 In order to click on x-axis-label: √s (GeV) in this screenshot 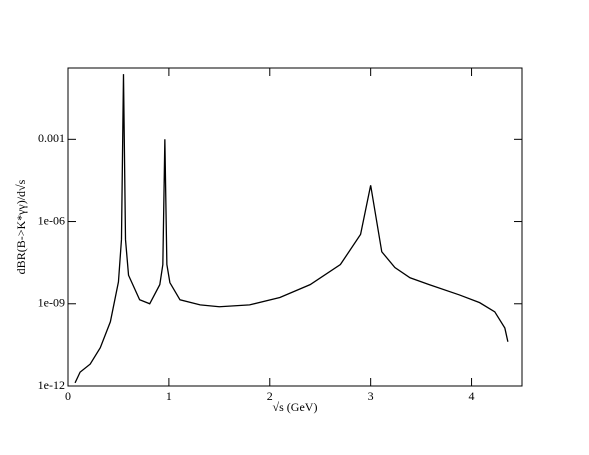, I will do `click(295, 407)`.